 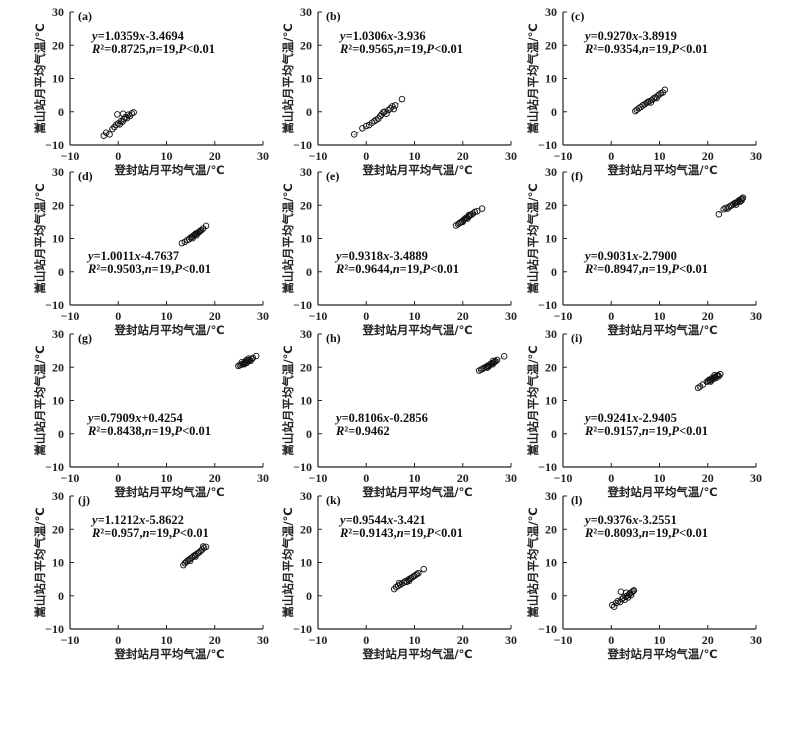 I want to click on panel-label: (k), so click(x=333, y=500).